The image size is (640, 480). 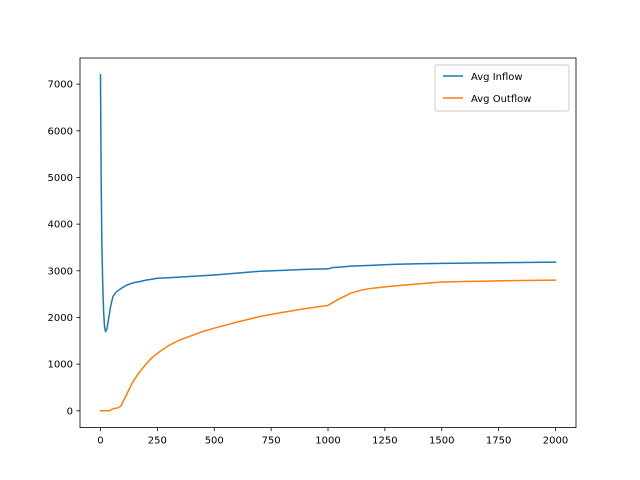 What do you see at coordinates (60, 178) in the screenshot?
I see `y-tick-label: 5000` at bounding box center [60, 178].